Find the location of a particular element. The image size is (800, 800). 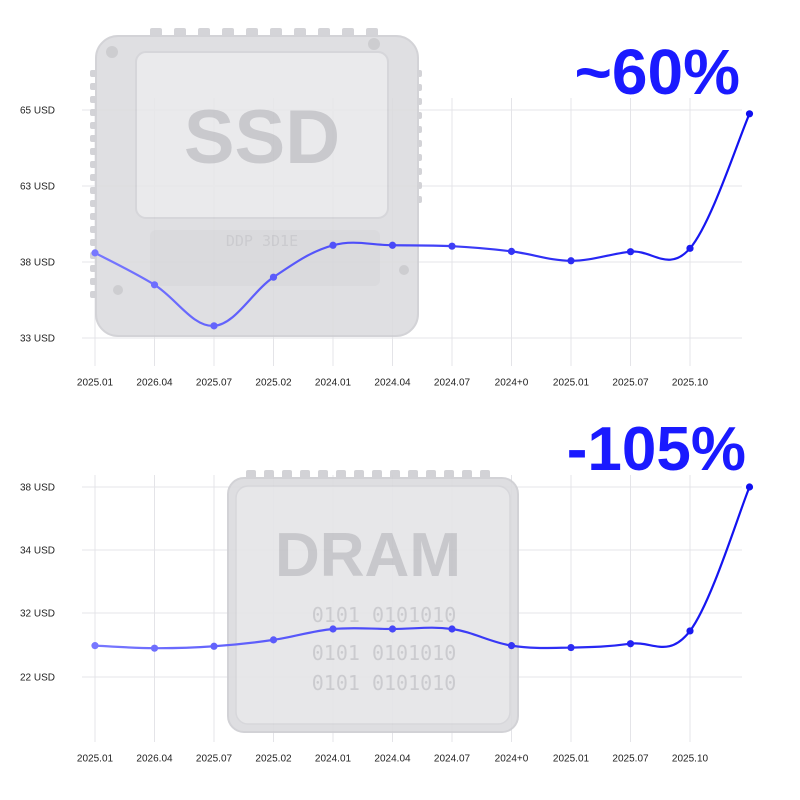

ssd-headline: ~60% is located at coordinates (657, 72).